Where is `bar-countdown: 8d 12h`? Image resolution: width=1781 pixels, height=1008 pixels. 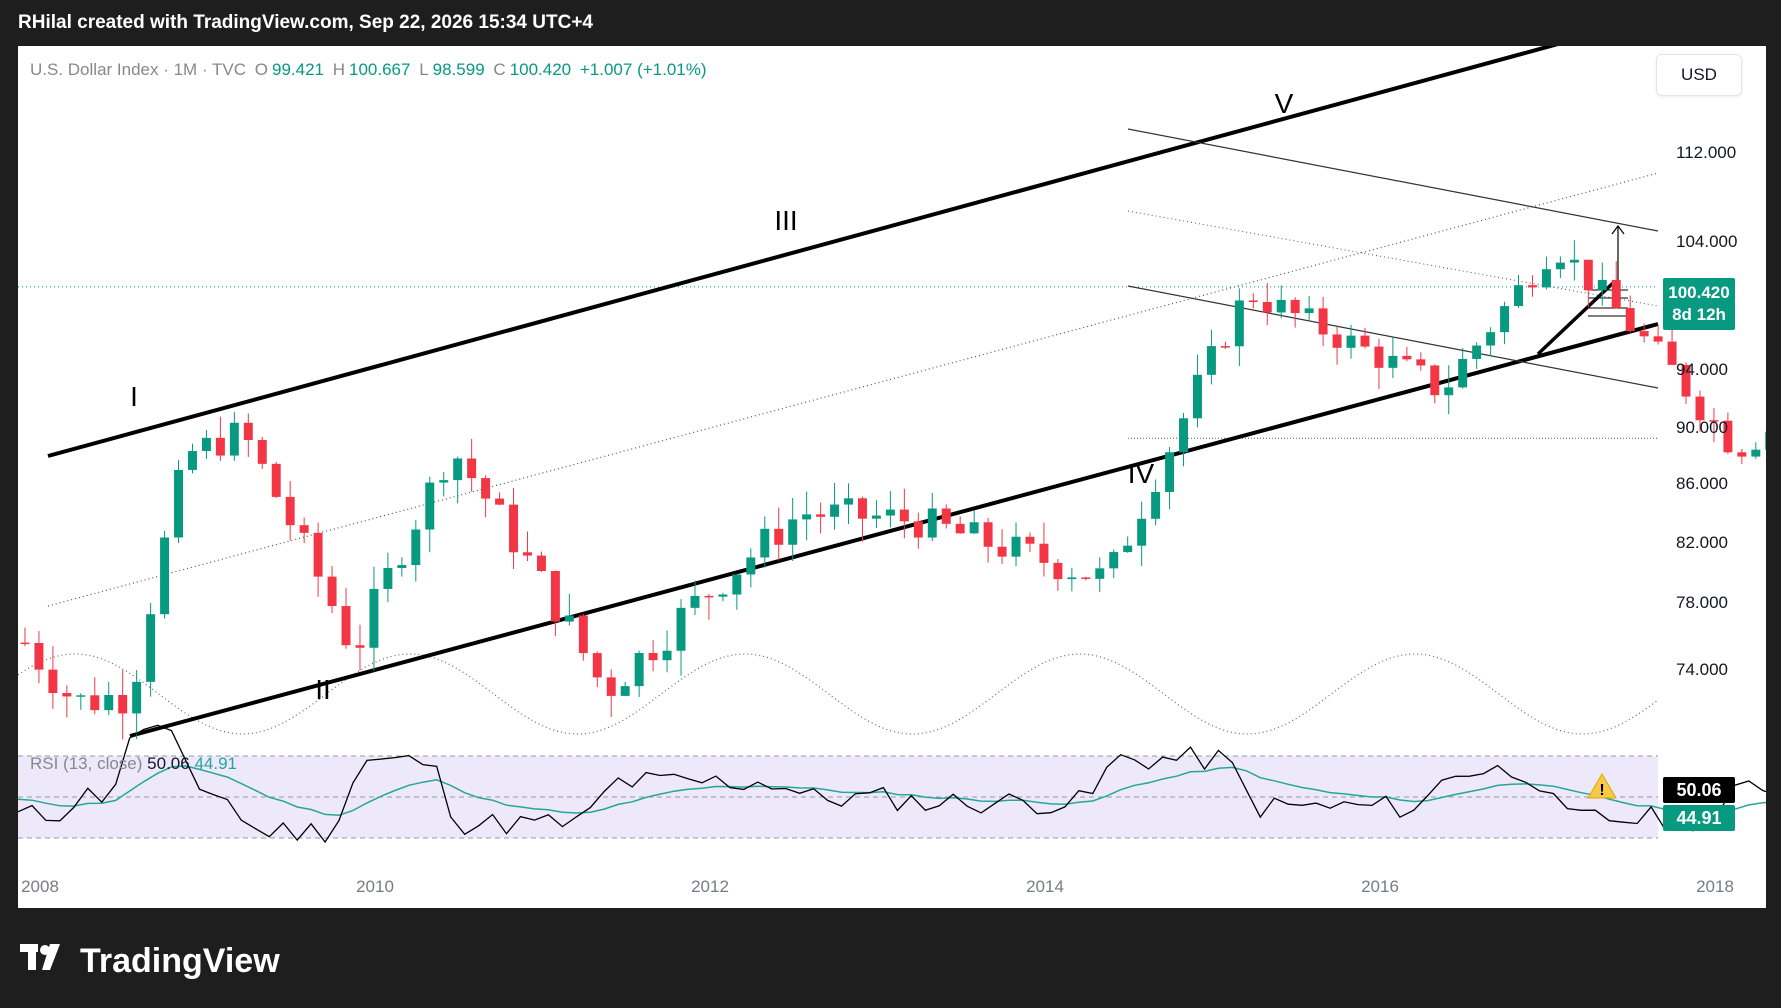 bar-countdown: 8d 12h is located at coordinates (1699, 314).